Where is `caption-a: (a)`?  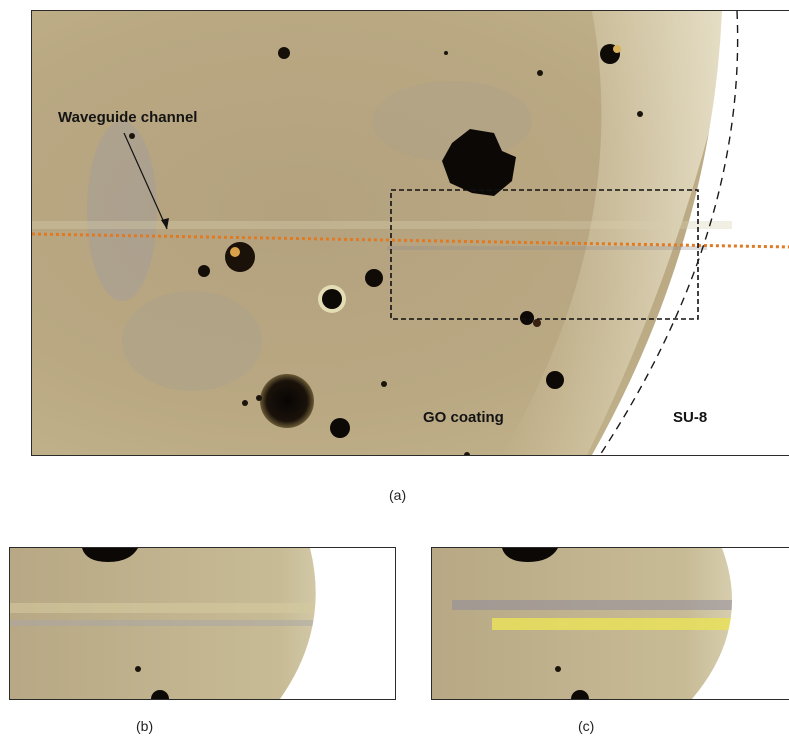
caption-a: (a) is located at coordinates (398, 495).